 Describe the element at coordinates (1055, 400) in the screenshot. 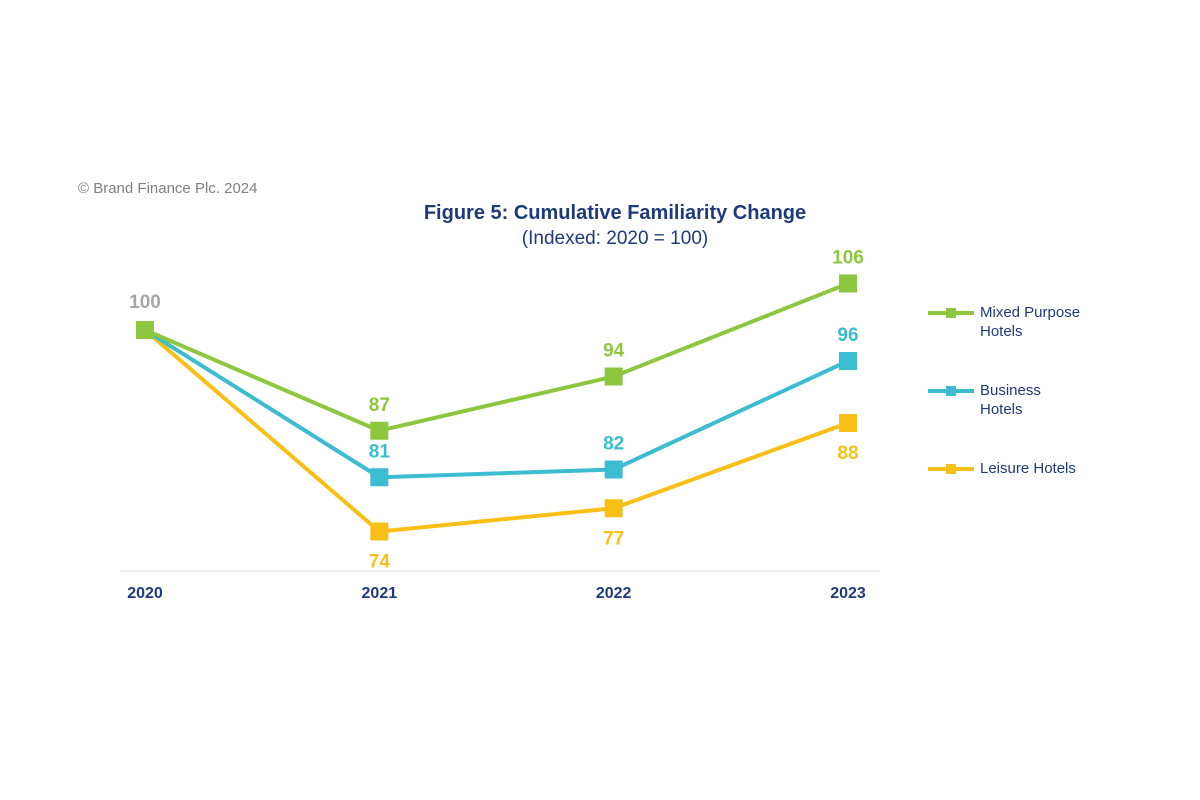

I see `legend-label: Business Hotels` at that location.